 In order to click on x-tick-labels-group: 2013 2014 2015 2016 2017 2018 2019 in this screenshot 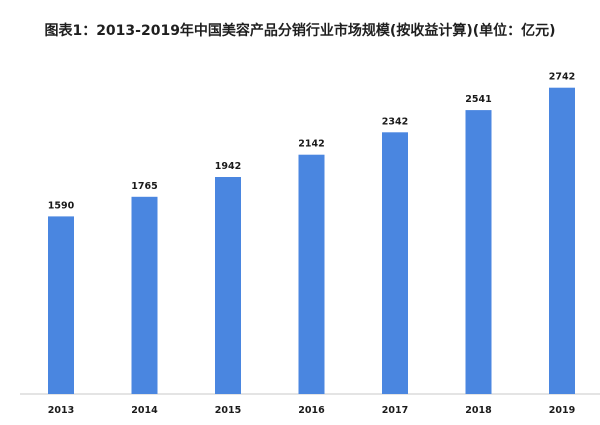, I will do `click(311, 410)`.